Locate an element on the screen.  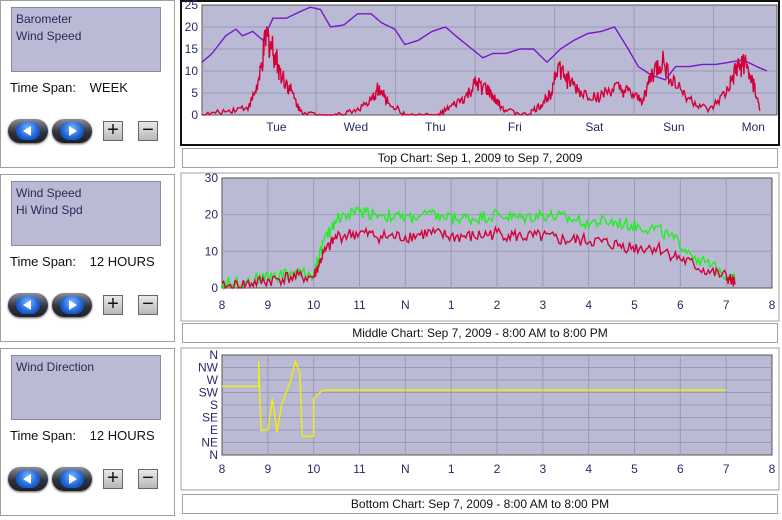
series-list-bottom: Wind Direction is located at coordinates (86, 387).